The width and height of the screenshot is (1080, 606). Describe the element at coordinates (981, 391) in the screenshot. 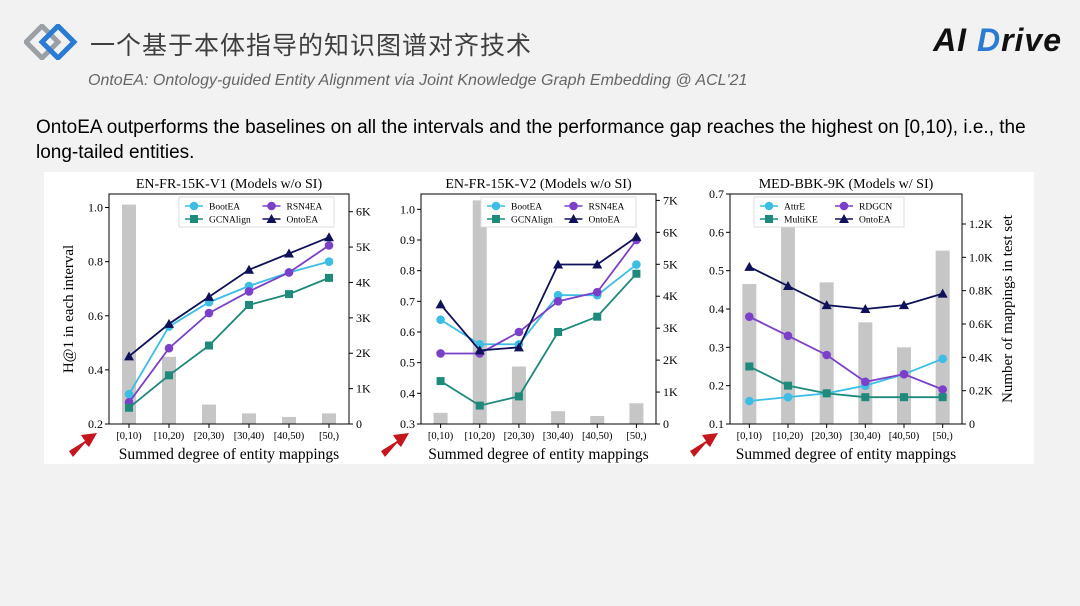

I see `y2-tick-label: 0.2K` at that location.